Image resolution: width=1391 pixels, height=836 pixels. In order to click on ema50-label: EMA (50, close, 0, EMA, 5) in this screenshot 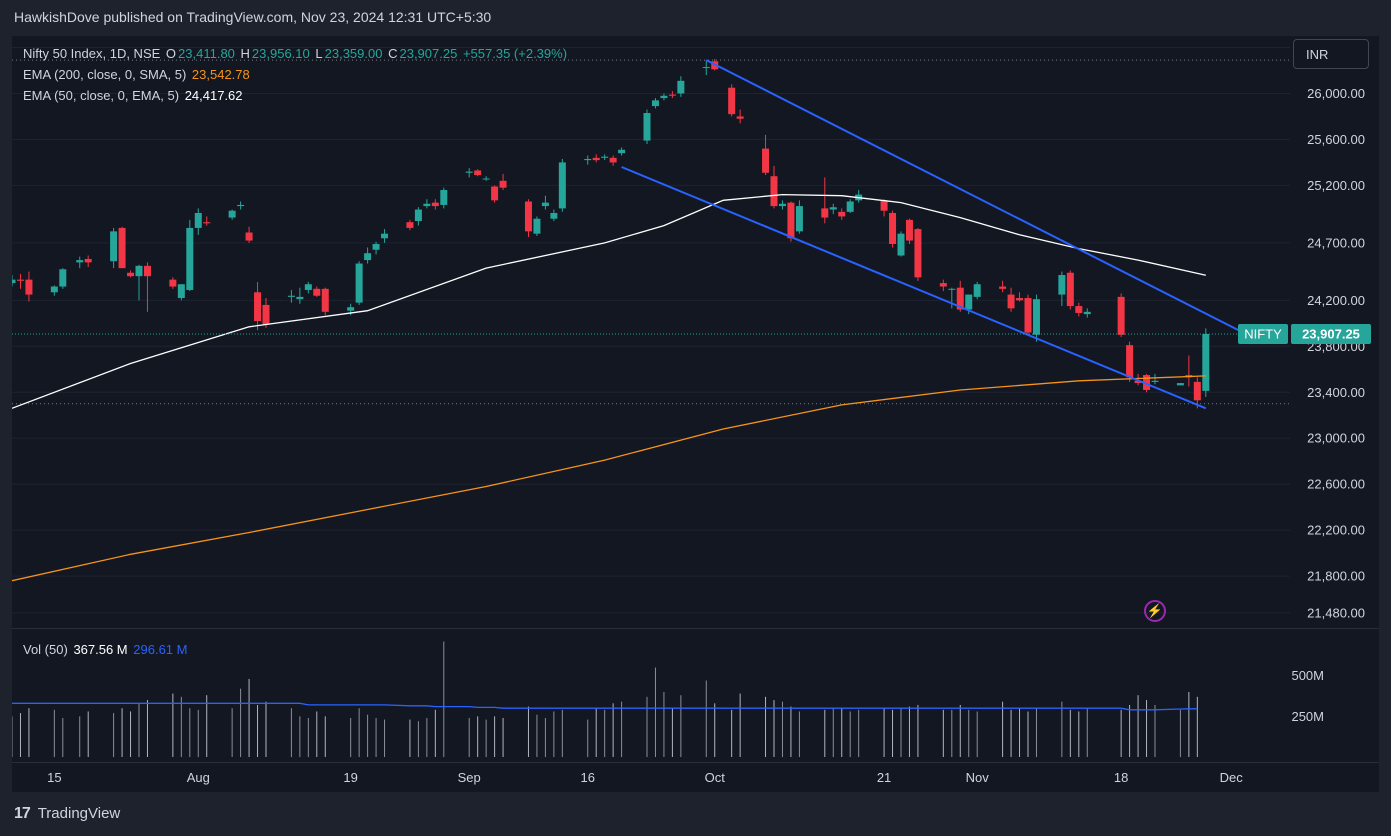, I will do `click(101, 95)`.